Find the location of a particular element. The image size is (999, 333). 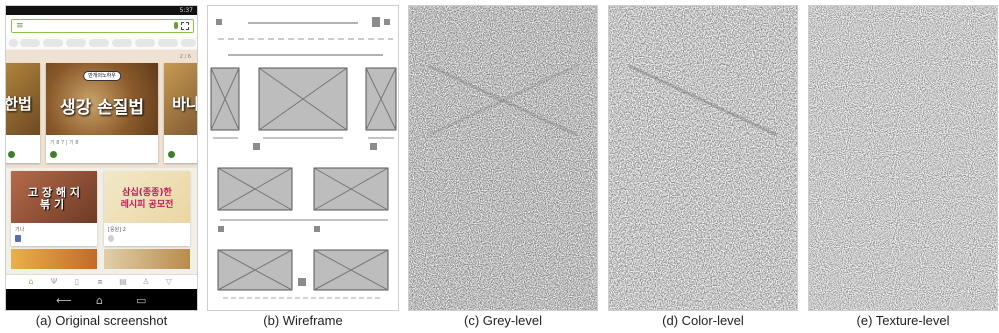

cart-icon: ⧈ is located at coordinates (100, 281).